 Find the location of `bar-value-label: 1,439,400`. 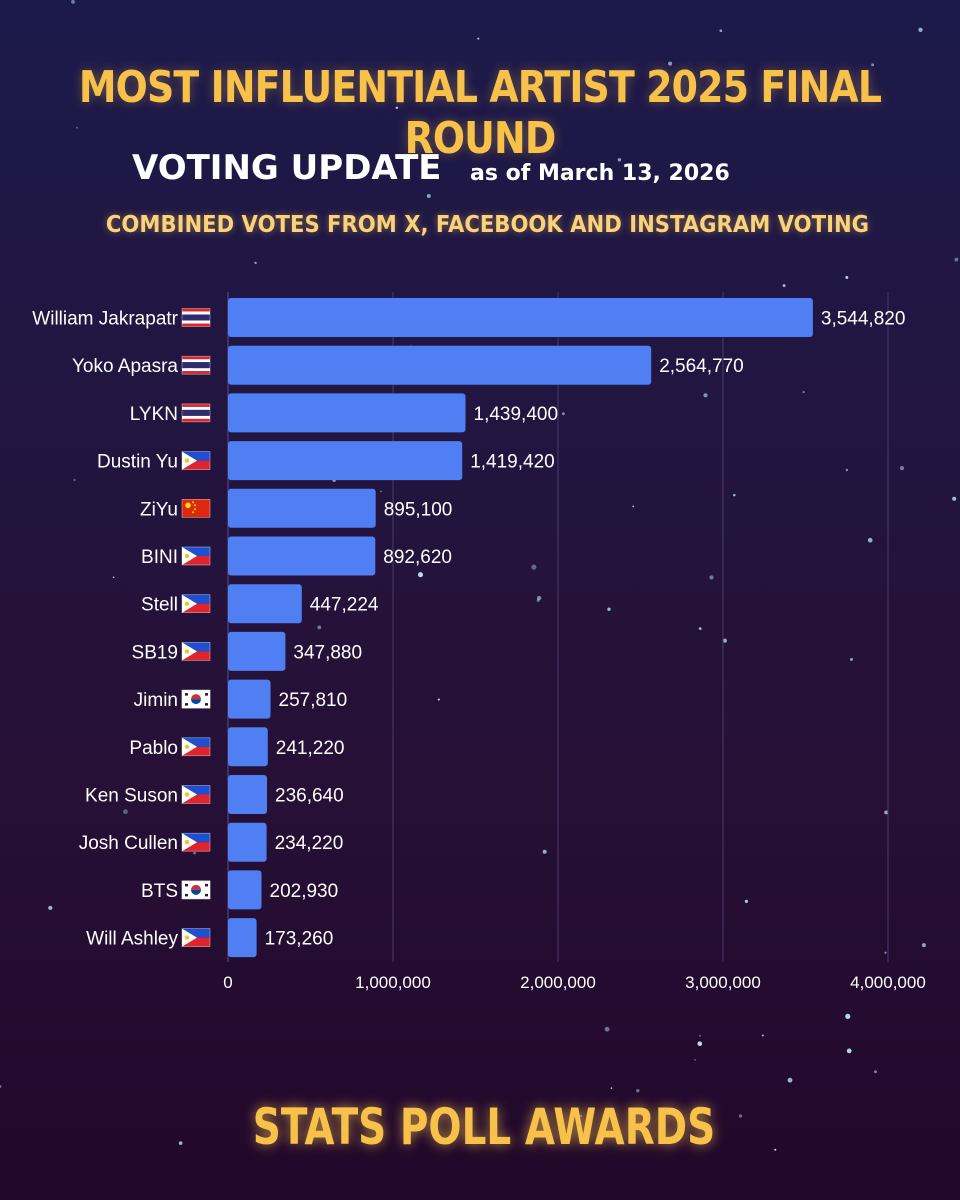

bar-value-label: 1,439,400 is located at coordinates (516, 414).